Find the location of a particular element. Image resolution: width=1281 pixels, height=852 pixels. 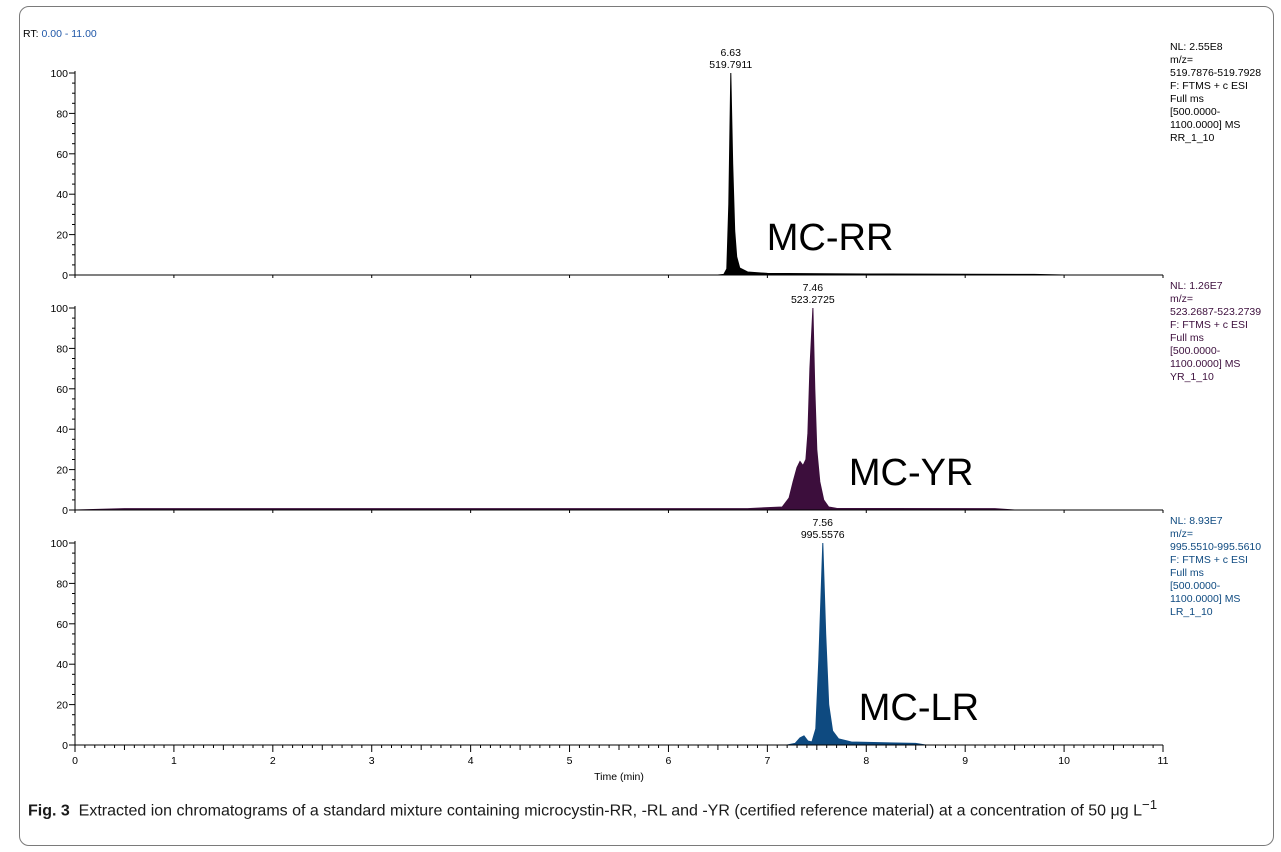

figure-label: Fig. 3 is located at coordinates (49, 811).